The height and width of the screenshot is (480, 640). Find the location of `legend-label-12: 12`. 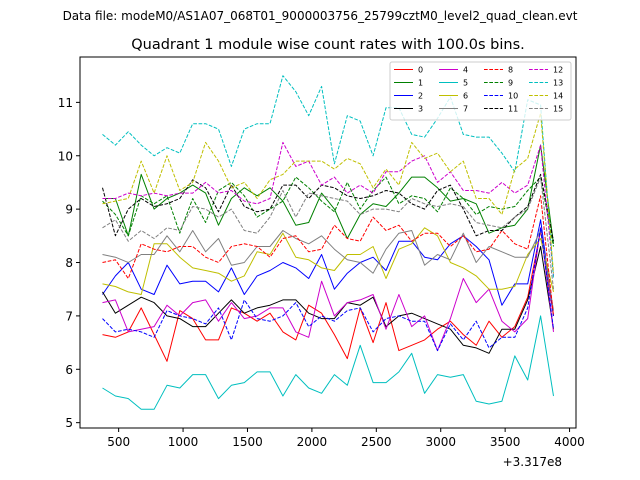

legend-label-12: 12 is located at coordinates (558, 70).